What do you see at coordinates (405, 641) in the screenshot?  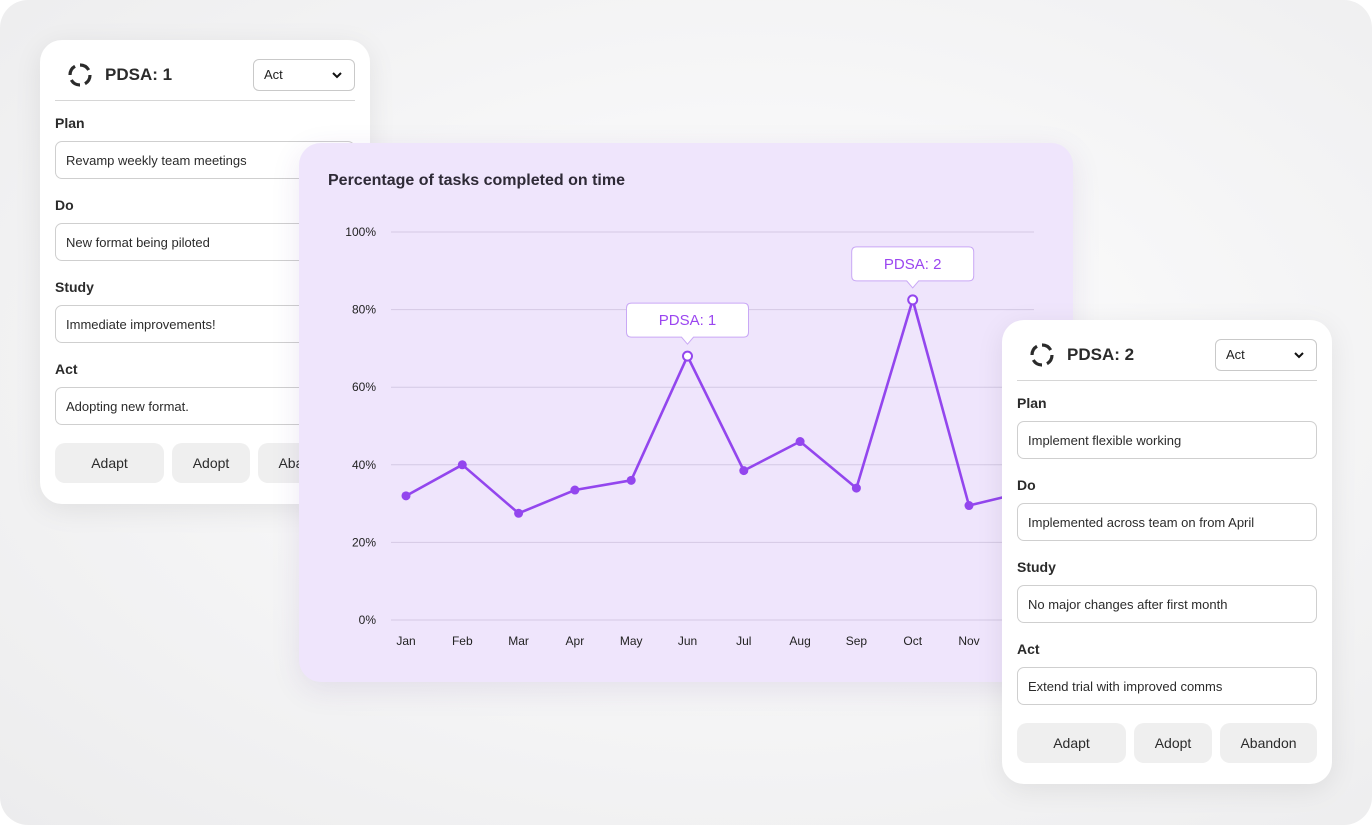 I see `x-tick-label: Jan` at bounding box center [405, 641].